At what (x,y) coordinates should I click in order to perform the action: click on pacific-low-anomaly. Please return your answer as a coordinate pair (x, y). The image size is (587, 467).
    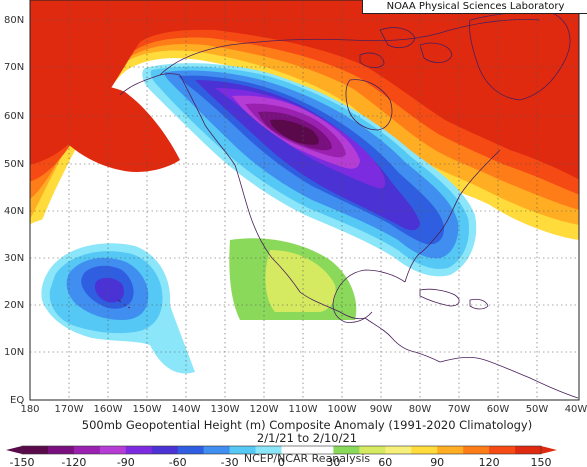
    Looking at the image, I should click on (118, 308).